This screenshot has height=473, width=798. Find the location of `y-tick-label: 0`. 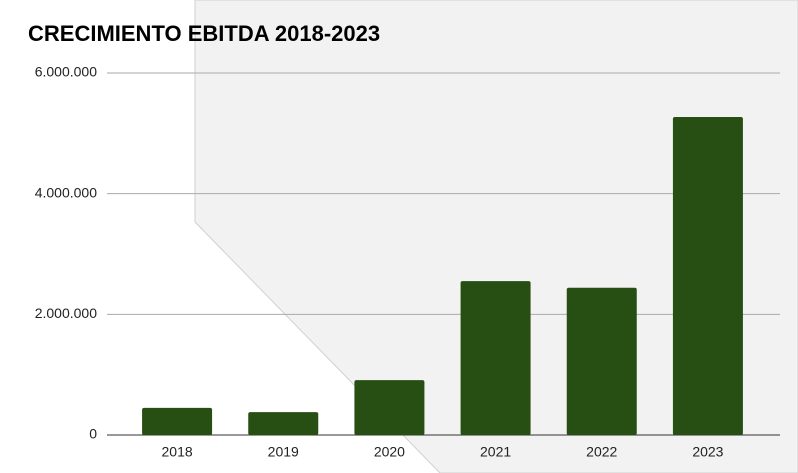

y-tick-label: 0 is located at coordinates (93, 434).